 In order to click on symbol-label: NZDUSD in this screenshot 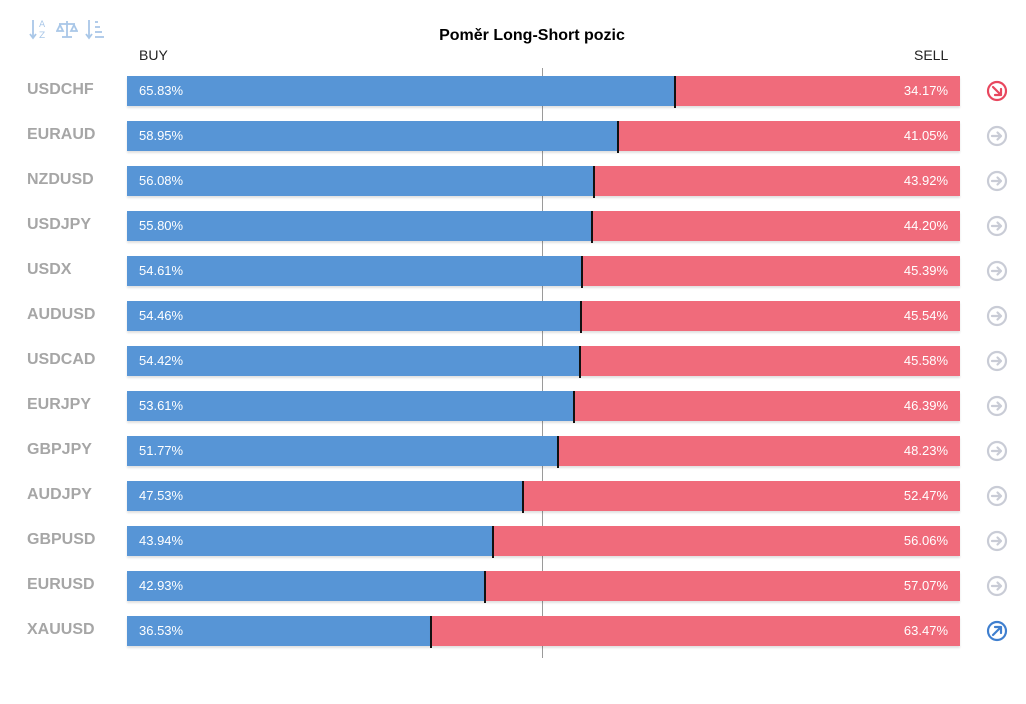, I will do `click(60, 179)`.